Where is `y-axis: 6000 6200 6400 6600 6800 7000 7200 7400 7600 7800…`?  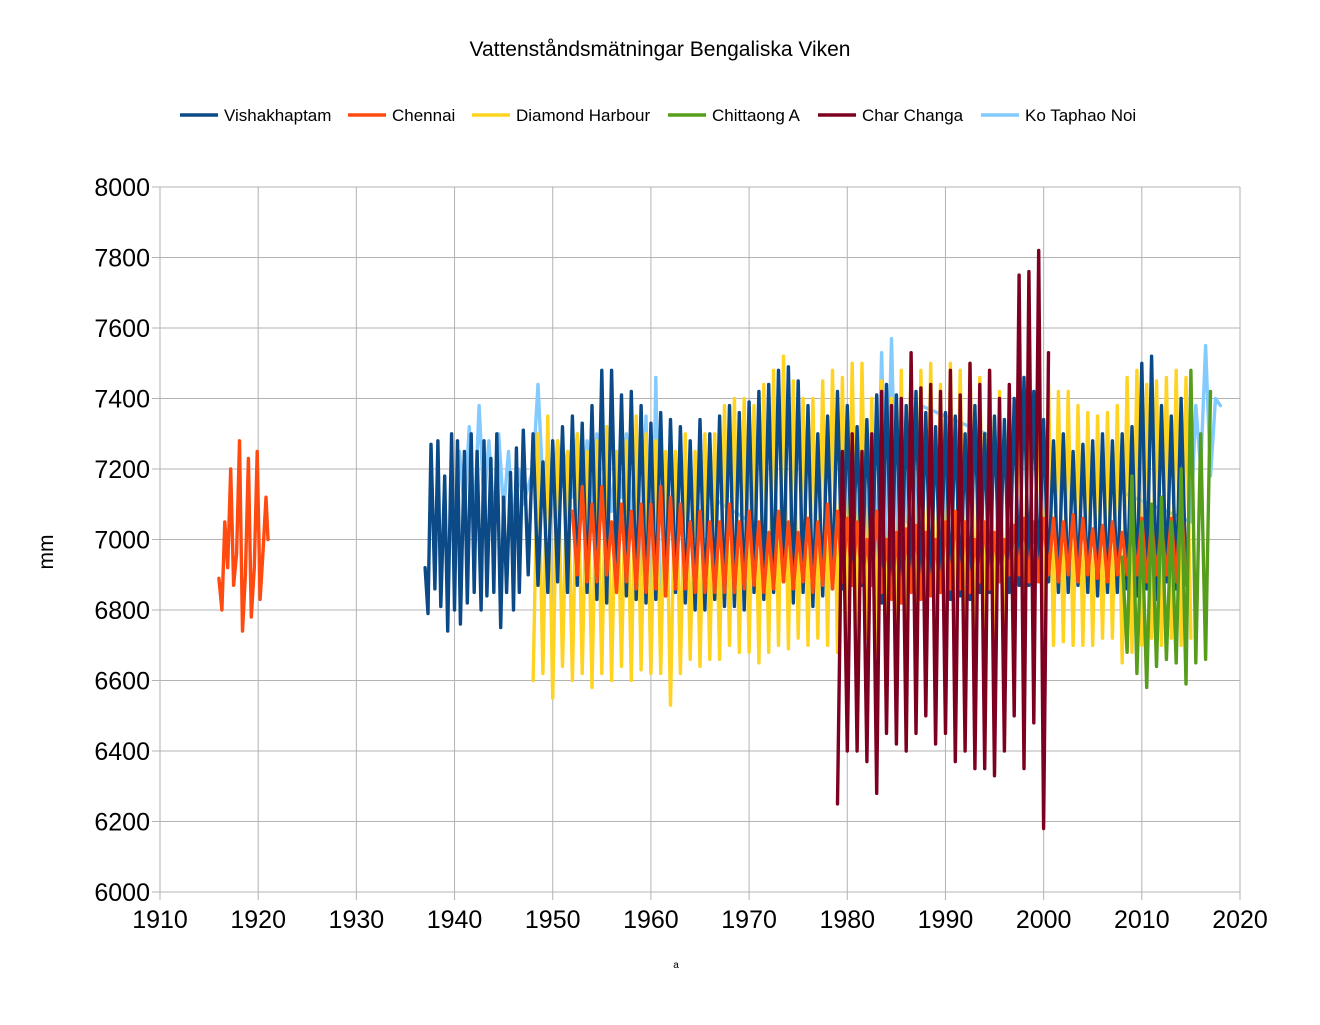 y-axis: 6000 6200 6400 6600 6800 7000 7200 7400 7600 7800… is located at coordinates (127, 540).